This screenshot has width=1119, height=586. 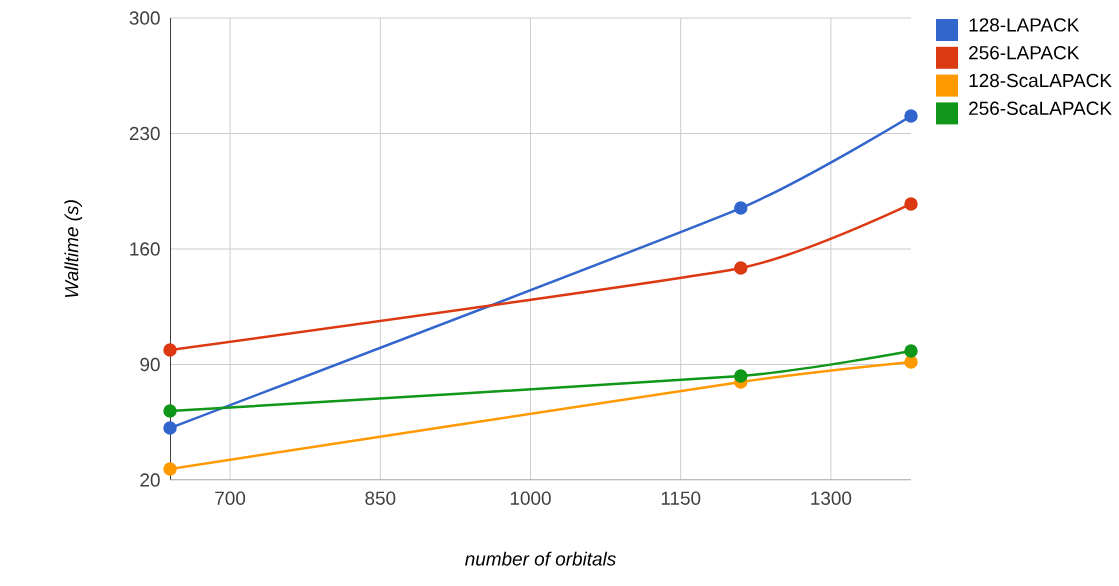 What do you see at coordinates (1040, 80) in the screenshot?
I see `legend-label: 128-ScaLAPACK` at bounding box center [1040, 80].